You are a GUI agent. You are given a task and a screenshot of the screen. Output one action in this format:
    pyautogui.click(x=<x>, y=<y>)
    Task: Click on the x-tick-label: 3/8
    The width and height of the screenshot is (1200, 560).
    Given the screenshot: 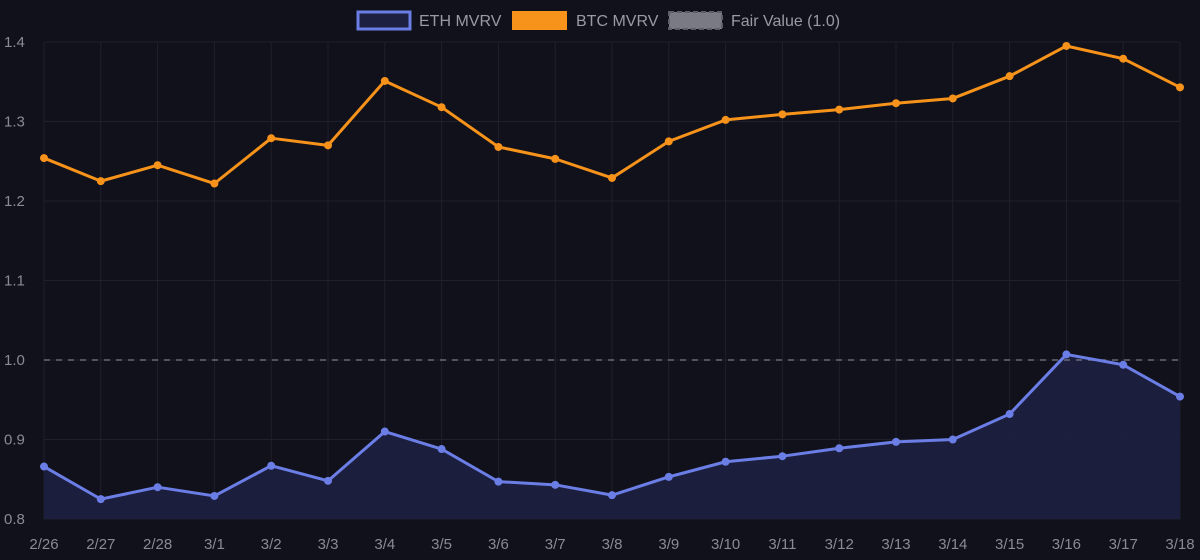 What is the action you would take?
    pyautogui.click(x=612, y=544)
    